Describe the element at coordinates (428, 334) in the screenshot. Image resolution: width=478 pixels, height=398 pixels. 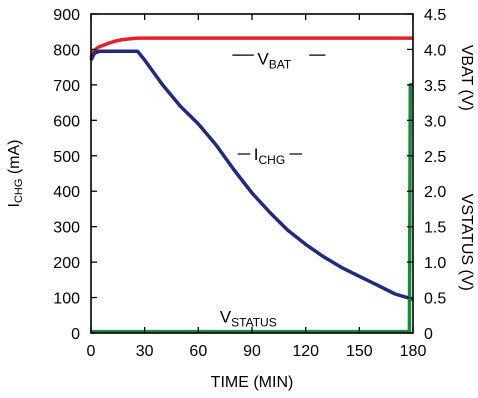
I see `y-right-tick-label-0: 0` at that location.